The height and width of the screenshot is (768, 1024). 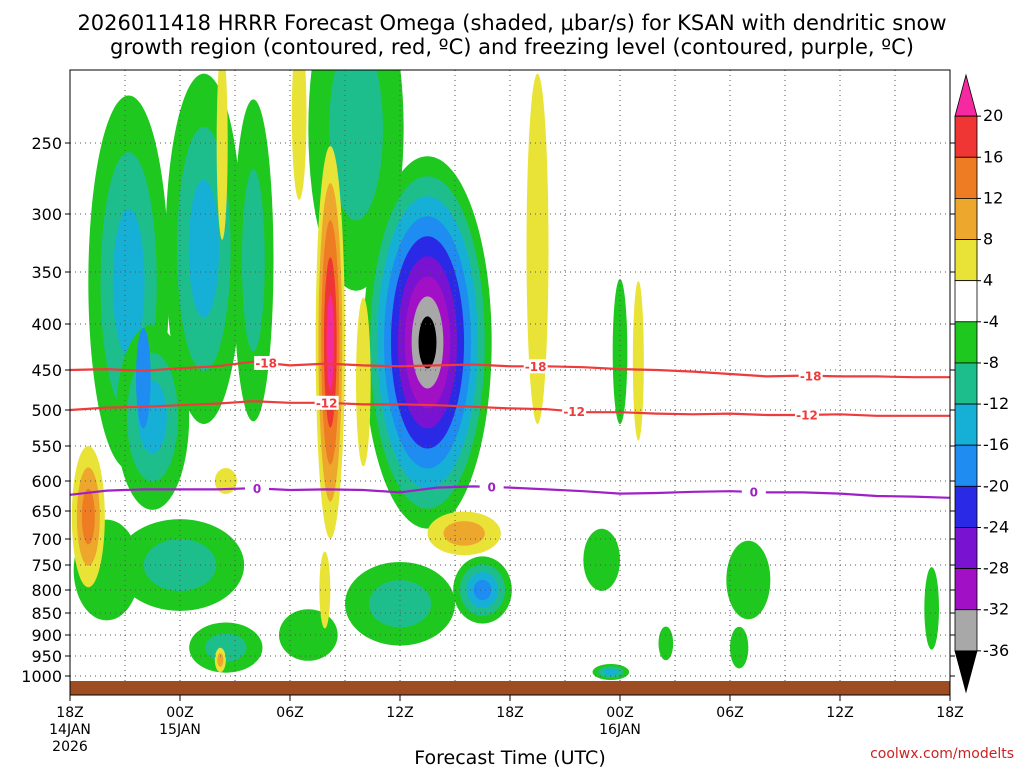 What do you see at coordinates (620, 730) in the screenshot?
I see `x-tick-label-30-1: 16JAN` at bounding box center [620, 730].